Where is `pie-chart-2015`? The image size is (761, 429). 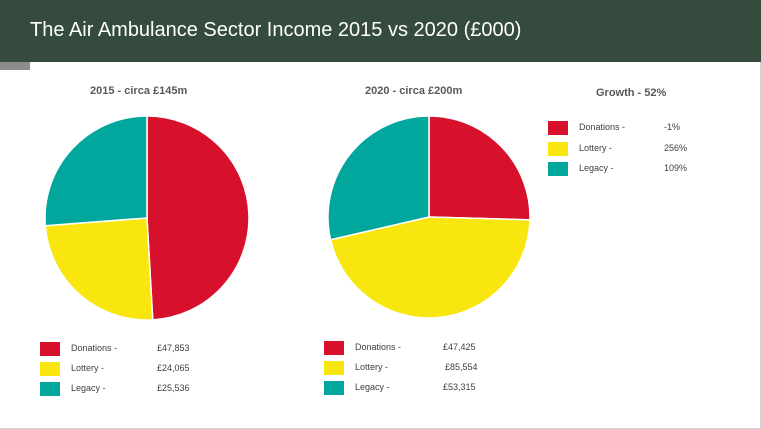
pie-chart-2015 is located at coordinates (147, 218).